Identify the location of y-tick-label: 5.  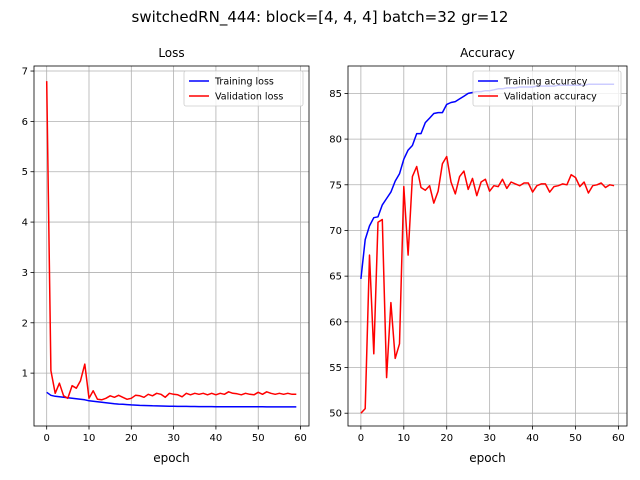
(25, 172).